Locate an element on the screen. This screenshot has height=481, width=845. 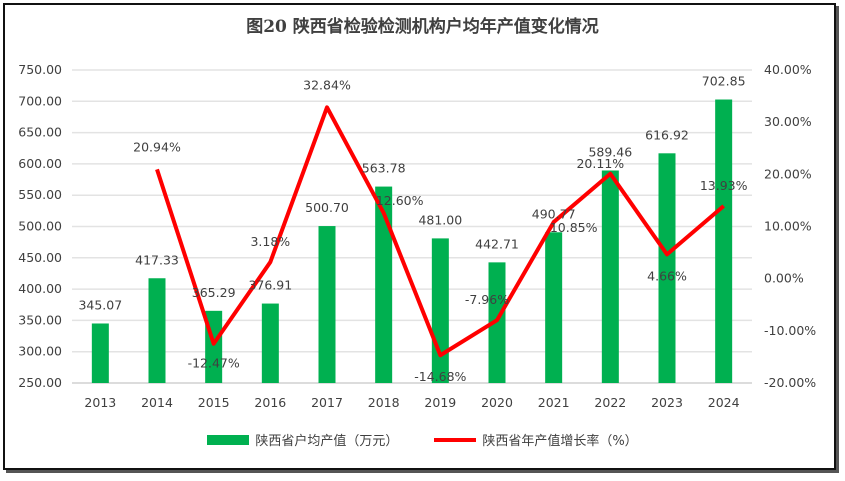
x-tick-label: 2019 is located at coordinates (440, 402).